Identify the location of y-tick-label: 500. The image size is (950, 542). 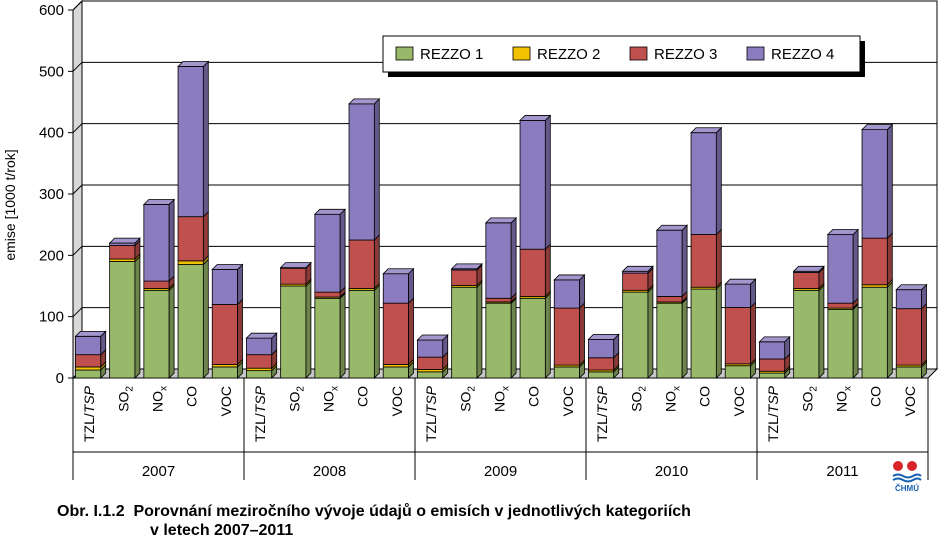
(51, 71).